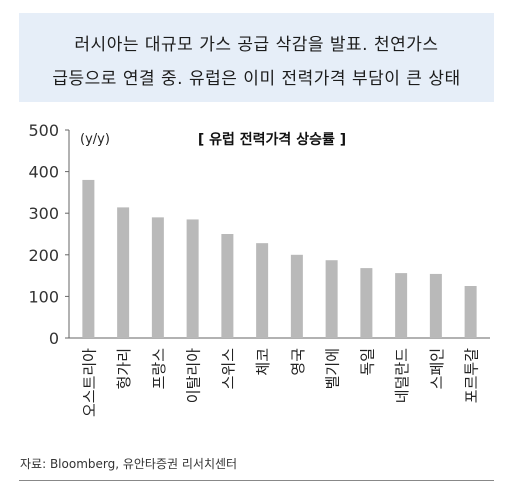  I want to click on x-category-label: 오스트리아, so click(89, 382).